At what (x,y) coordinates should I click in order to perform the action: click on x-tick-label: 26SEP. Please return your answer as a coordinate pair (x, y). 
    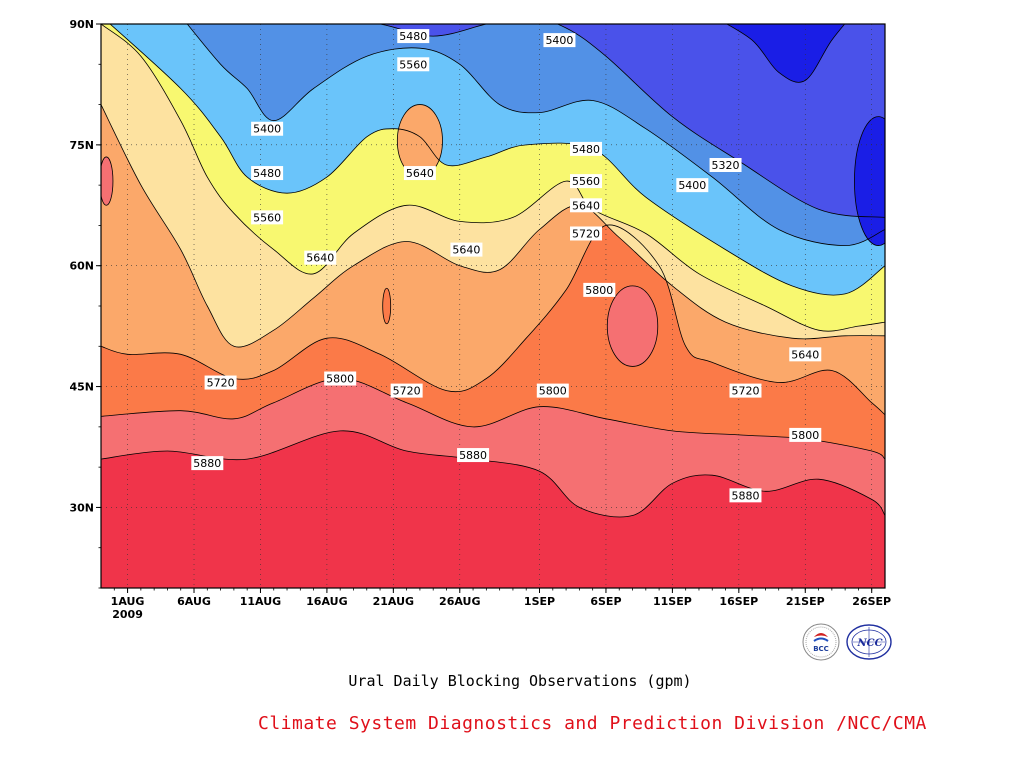
    Looking at the image, I should click on (871, 601).